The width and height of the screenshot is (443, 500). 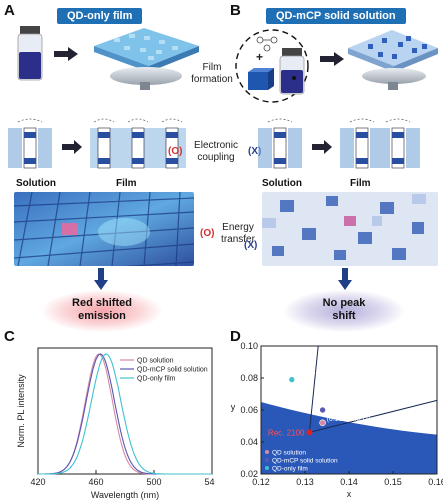 What do you see at coordinates (235, 10) in the screenshot?
I see `panel-letter-b: B` at bounding box center [235, 10].